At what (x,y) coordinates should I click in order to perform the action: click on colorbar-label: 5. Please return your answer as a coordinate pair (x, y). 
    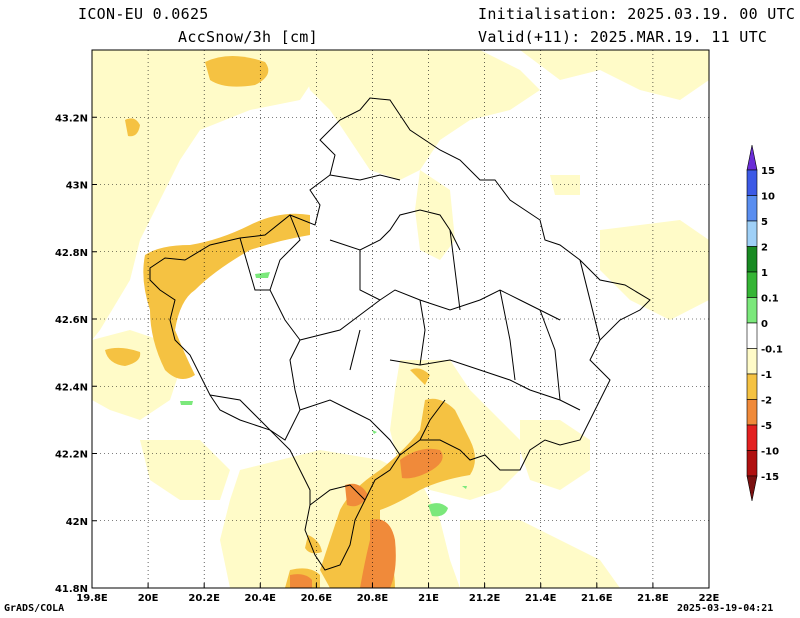
    Looking at the image, I should click on (764, 222).